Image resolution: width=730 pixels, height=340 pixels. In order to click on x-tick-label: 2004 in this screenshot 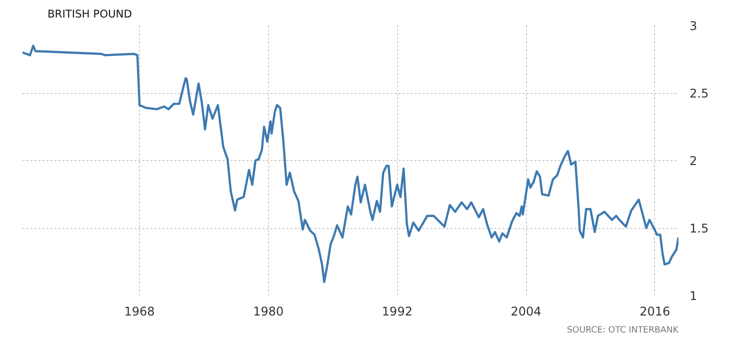, I will do `click(526, 311)`.